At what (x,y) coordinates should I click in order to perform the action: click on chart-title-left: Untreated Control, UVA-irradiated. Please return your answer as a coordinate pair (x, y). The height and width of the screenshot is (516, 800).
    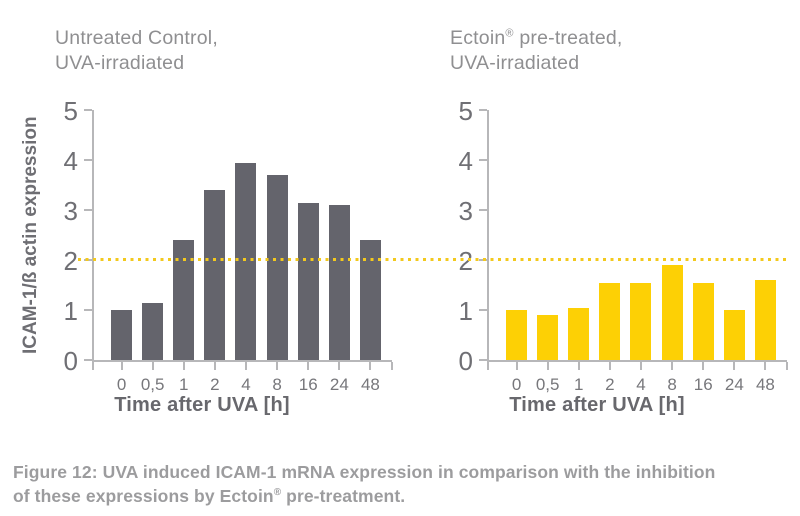
    Looking at the image, I should click on (227, 51).